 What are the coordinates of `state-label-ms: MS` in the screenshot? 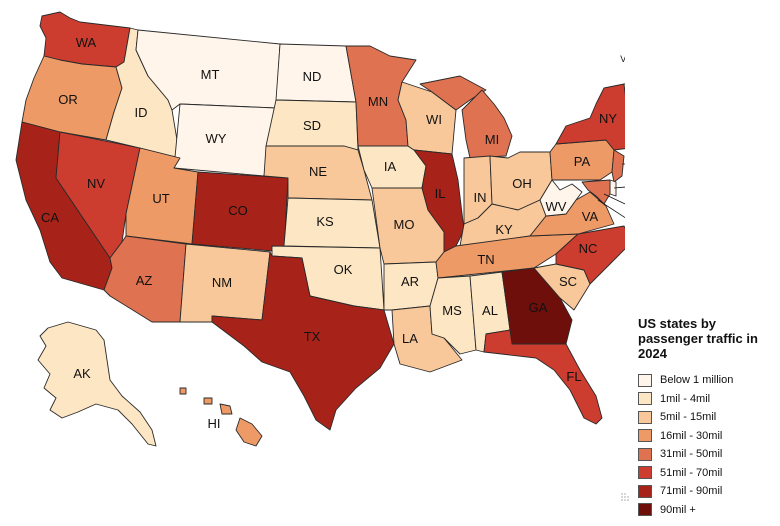 It's located at (452, 310).